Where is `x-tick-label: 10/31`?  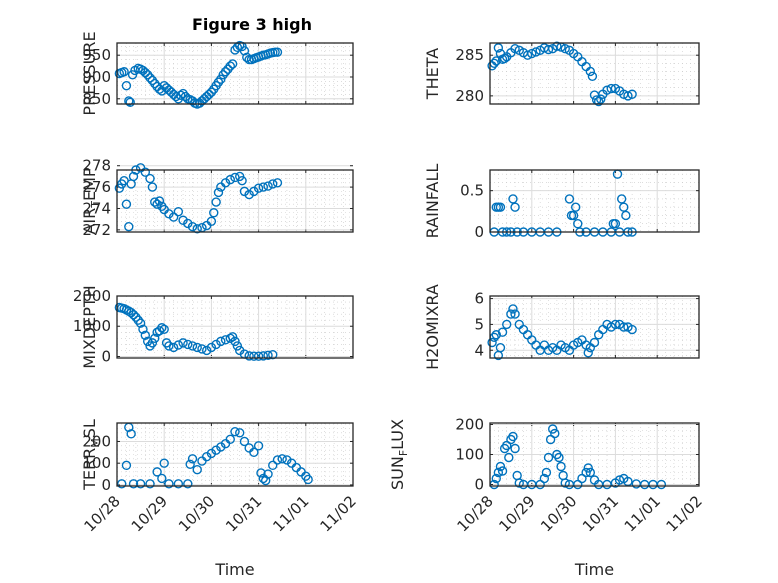
x-tick-label: 10/31 is located at coordinates (600, 513).